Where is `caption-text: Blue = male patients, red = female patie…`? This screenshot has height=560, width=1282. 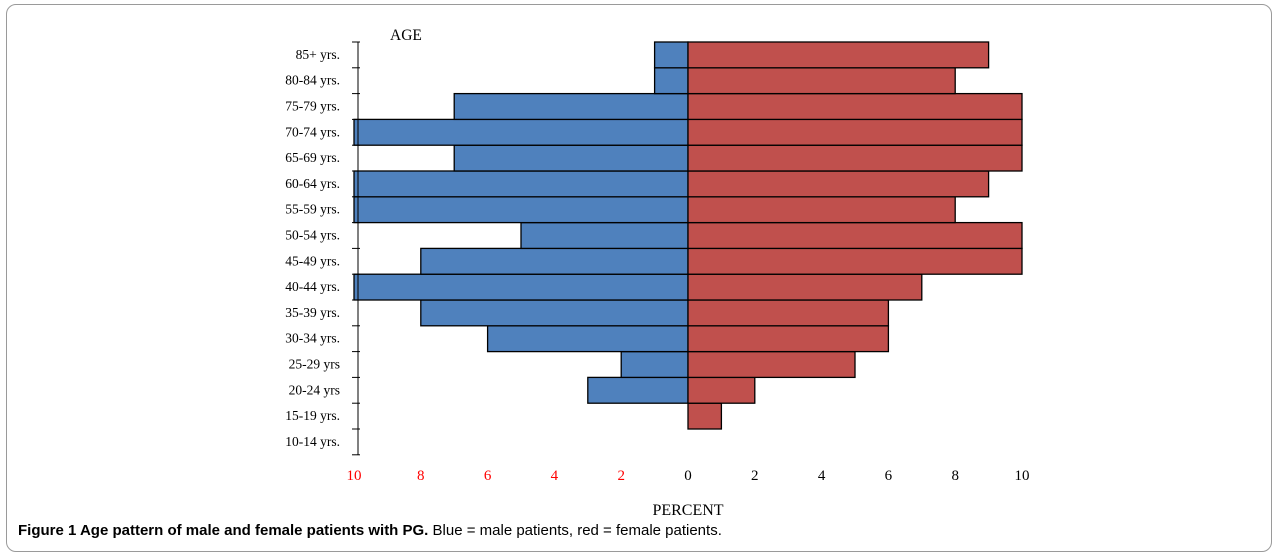 caption-text: Blue = male patients, red = female patie… is located at coordinates (575, 530).